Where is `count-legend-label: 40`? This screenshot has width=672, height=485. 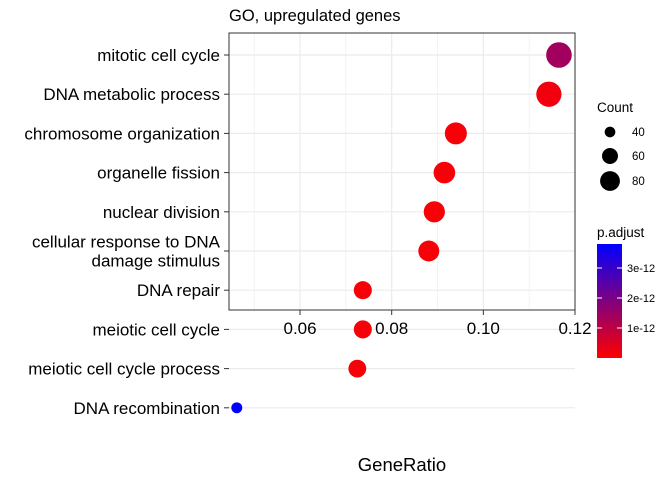 count-legend-label: 40 is located at coordinates (638, 133).